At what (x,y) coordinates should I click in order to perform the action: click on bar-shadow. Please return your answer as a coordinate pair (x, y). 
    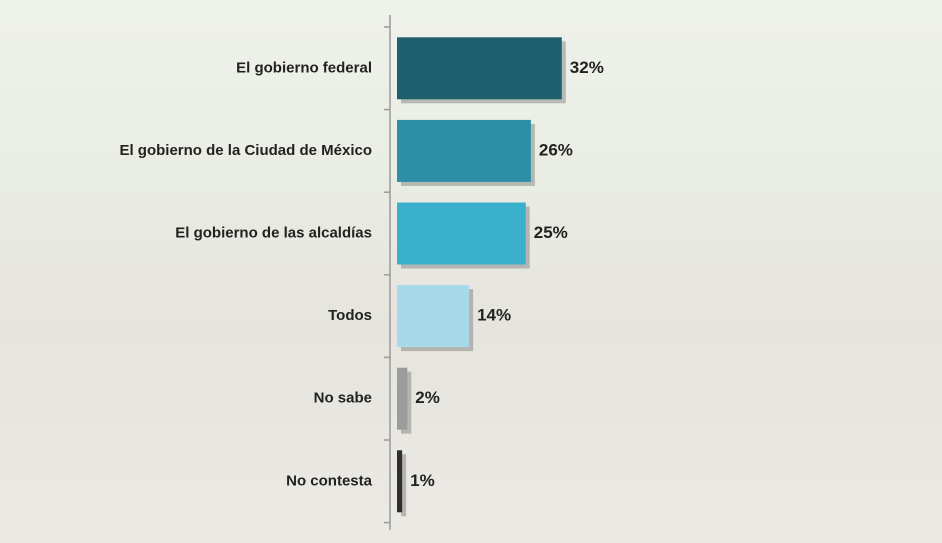
    Looking at the image, I should click on (404, 485).